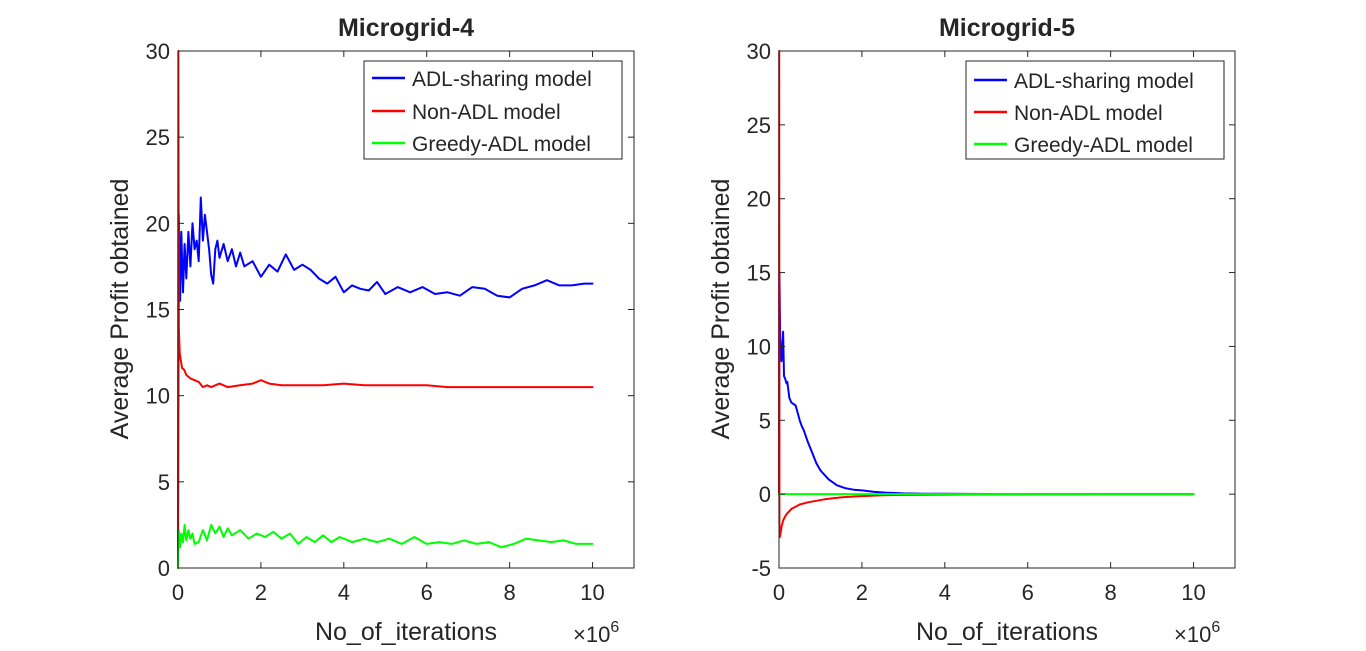  What do you see at coordinates (385, 546) in the screenshot?
I see `series-line-greedy-adl-model` at bounding box center [385, 546].